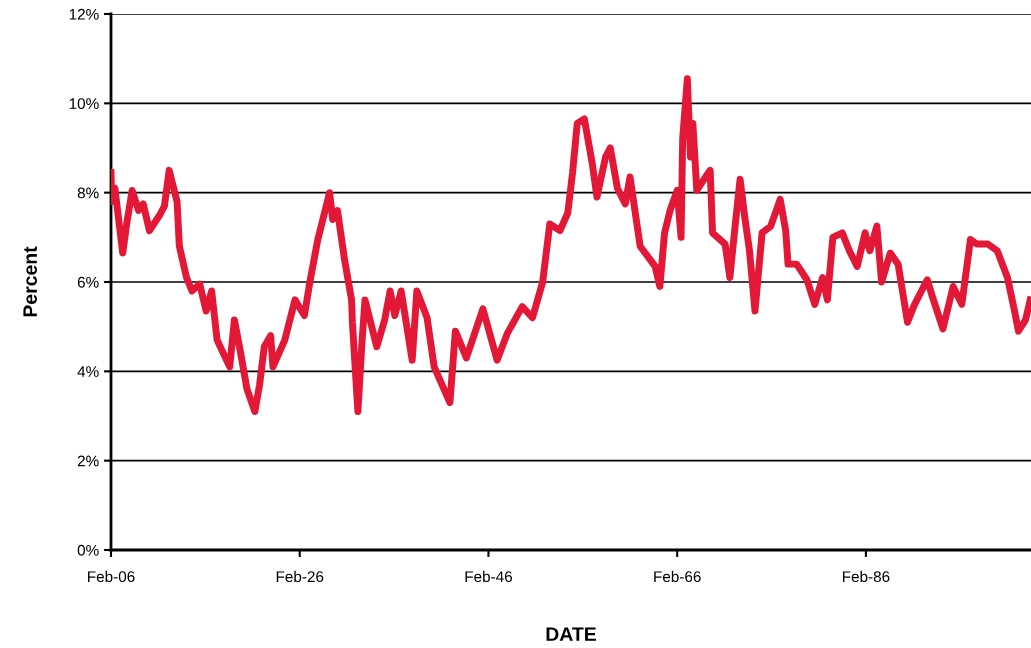 The image size is (1031, 648). Describe the element at coordinates (88, 371) in the screenshot. I see `y-tick-label: 4%` at that location.